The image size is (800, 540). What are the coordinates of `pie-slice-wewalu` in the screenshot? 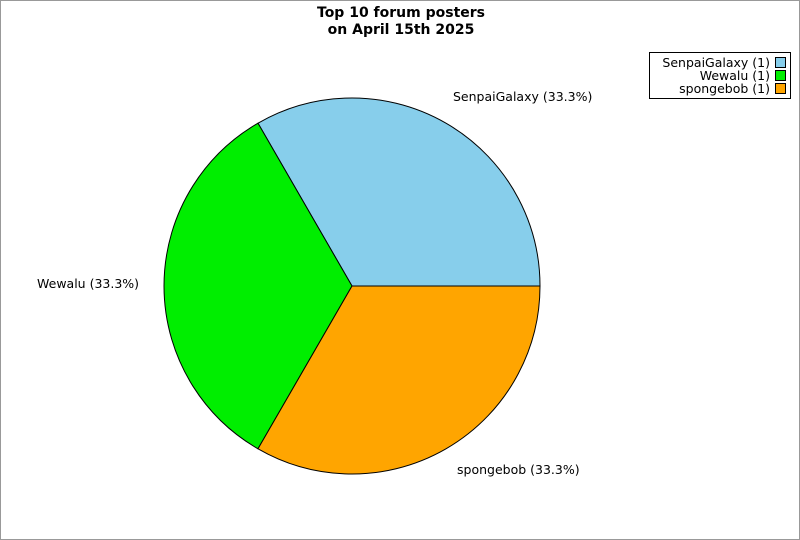 It's located at (258, 286).